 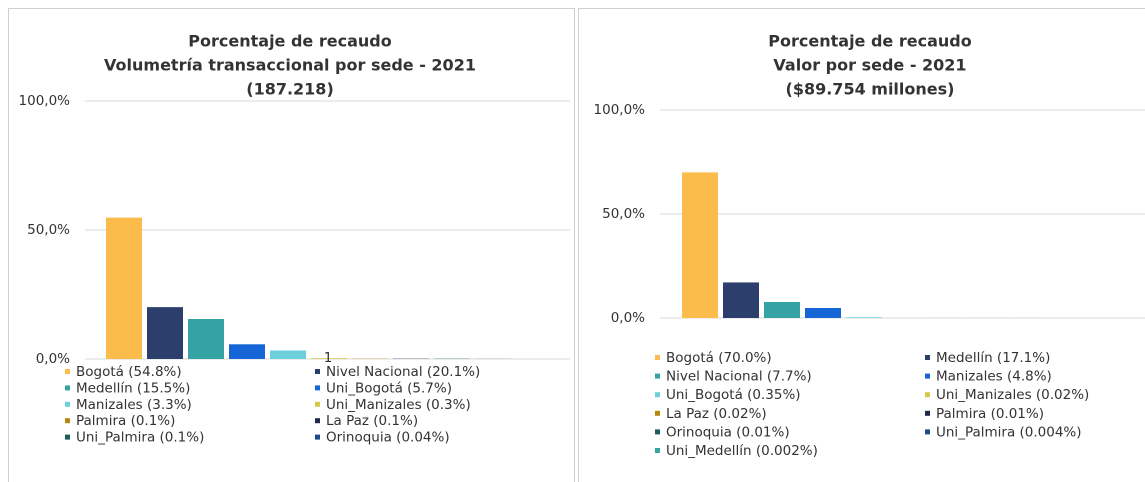 I want to click on legend-label: La Paz (0.02%), so click(x=716, y=414).